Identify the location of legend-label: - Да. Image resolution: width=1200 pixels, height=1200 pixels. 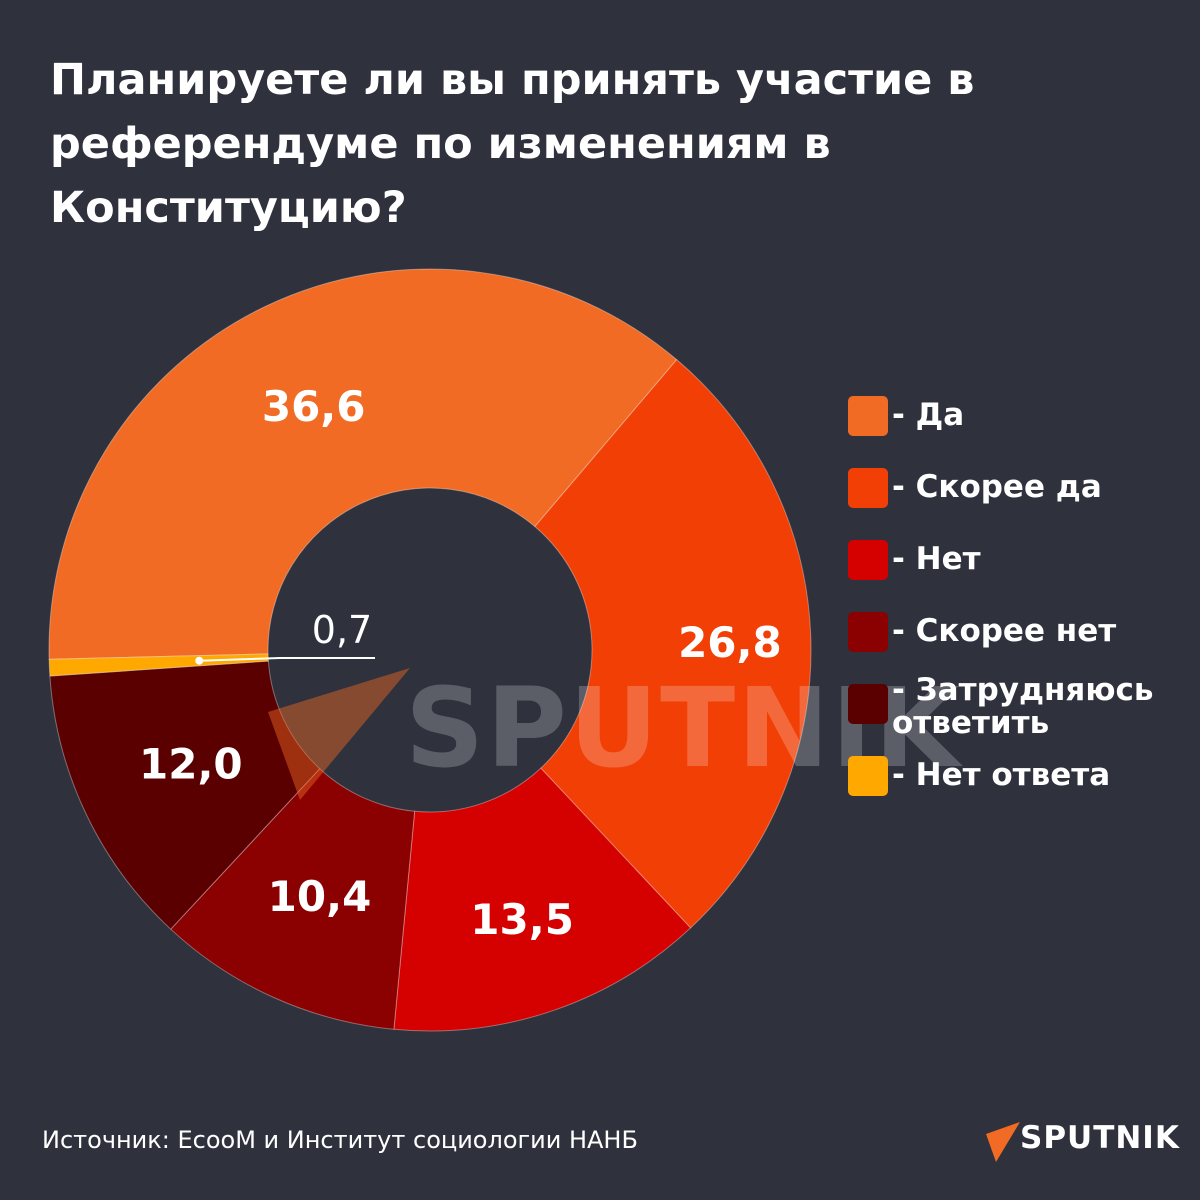
(928, 415).